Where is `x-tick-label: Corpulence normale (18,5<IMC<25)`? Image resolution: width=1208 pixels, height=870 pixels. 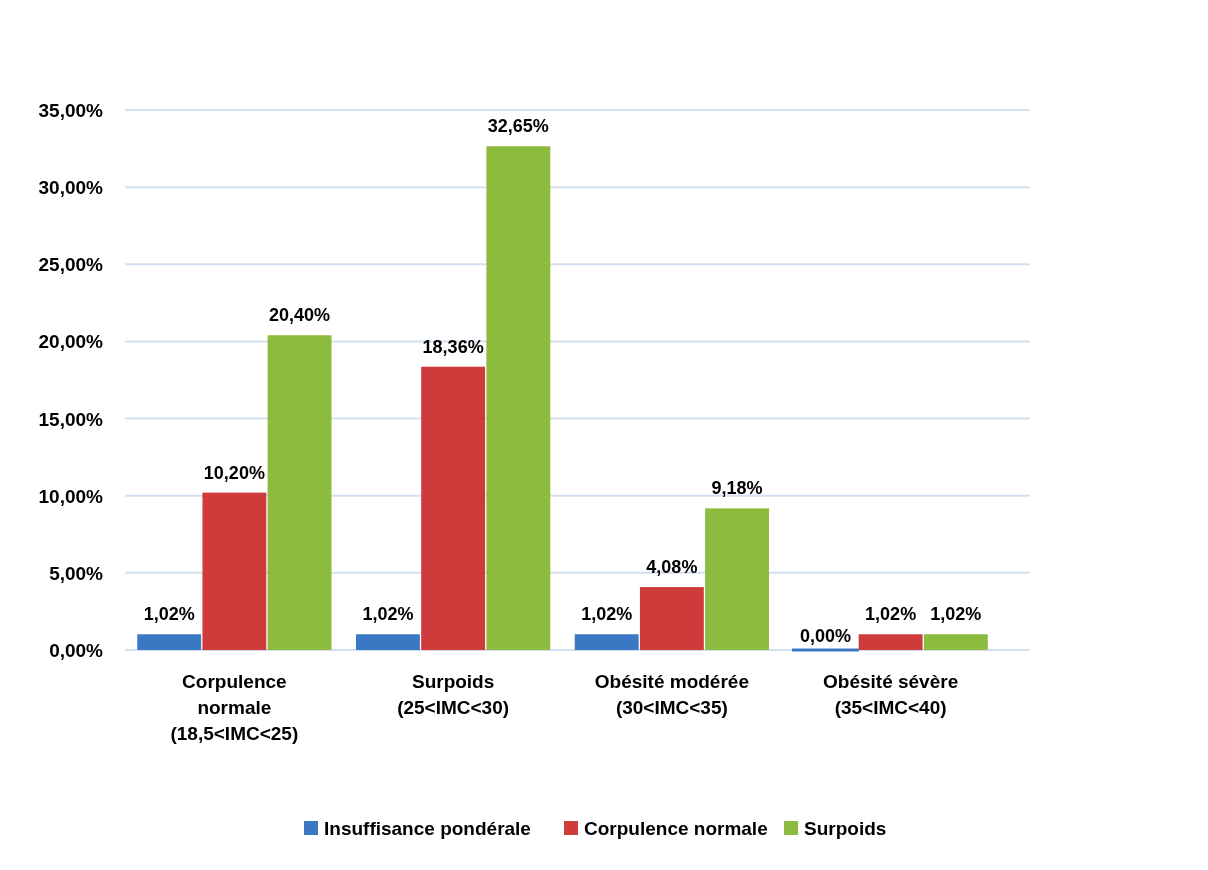
x-tick-label: Corpulence normale (18,5<IMC<25) is located at coordinates (234, 707).